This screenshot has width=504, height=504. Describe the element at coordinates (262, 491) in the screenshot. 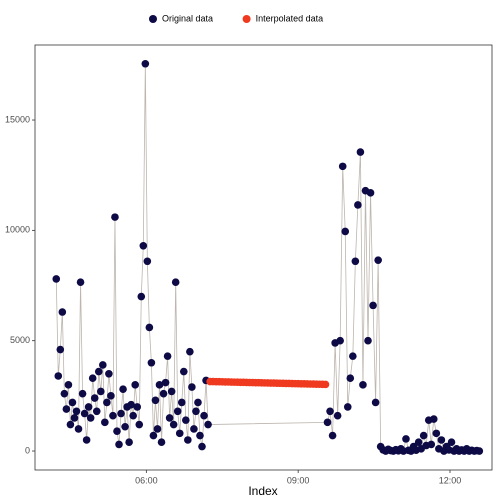

I see `x-axis-title: Index` at that location.